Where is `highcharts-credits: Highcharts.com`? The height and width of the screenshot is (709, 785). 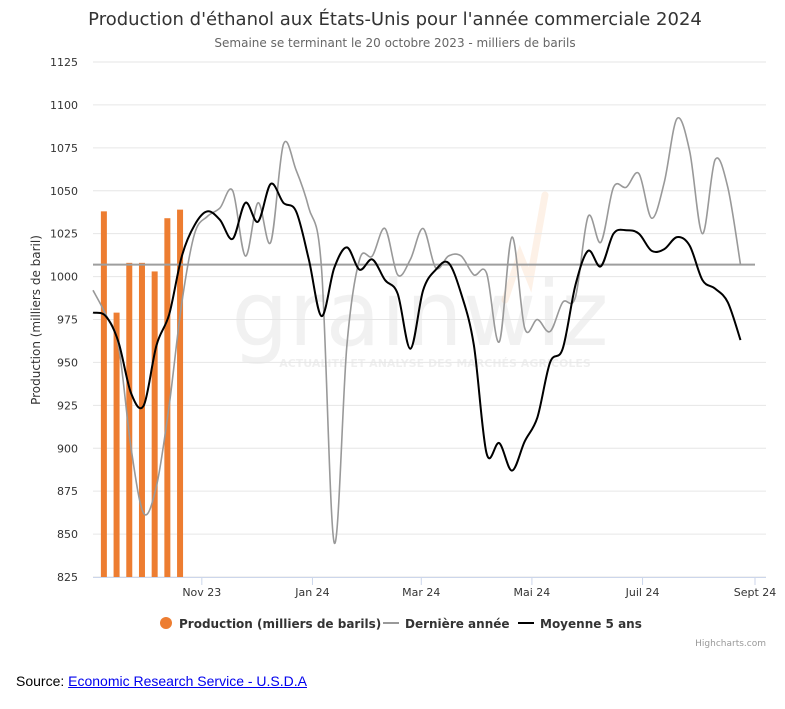 highcharts-credits: Highcharts.com is located at coordinates (730, 644).